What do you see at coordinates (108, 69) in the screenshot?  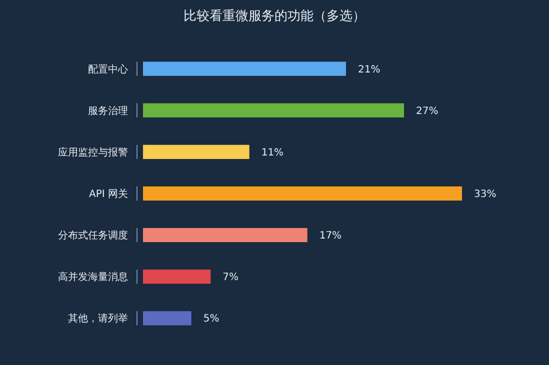 I see `y-tick-label: 配置中心` at bounding box center [108, 69].